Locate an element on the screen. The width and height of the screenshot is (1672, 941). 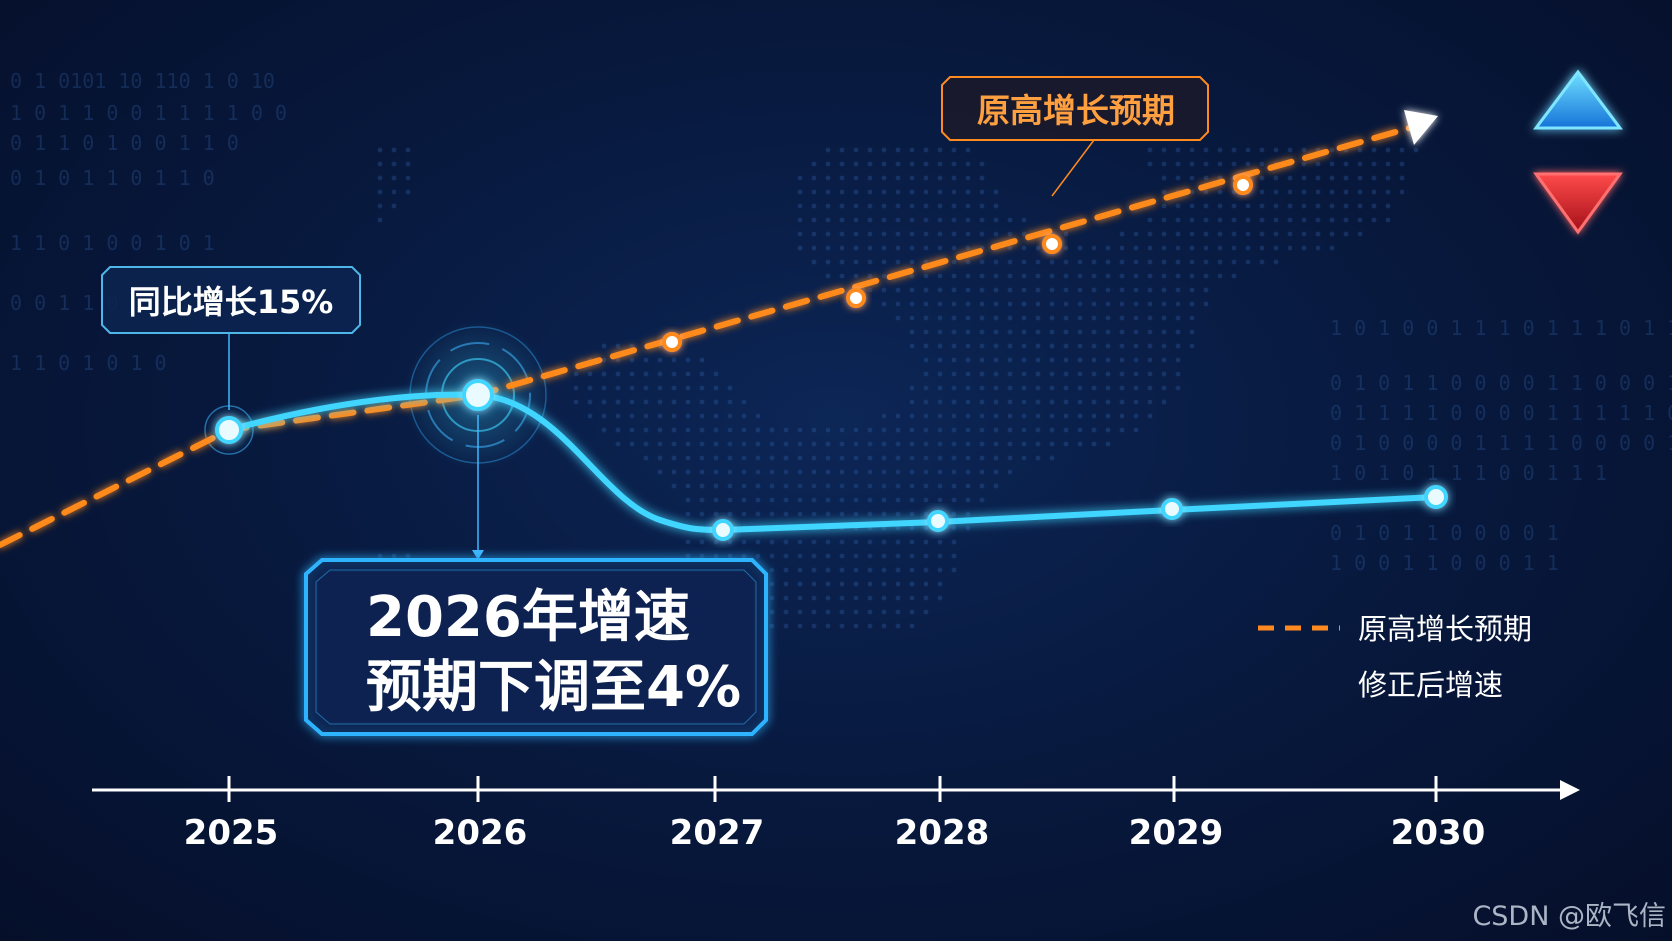
revised-growth-point-2029 is located at coordinates (1172, 509).